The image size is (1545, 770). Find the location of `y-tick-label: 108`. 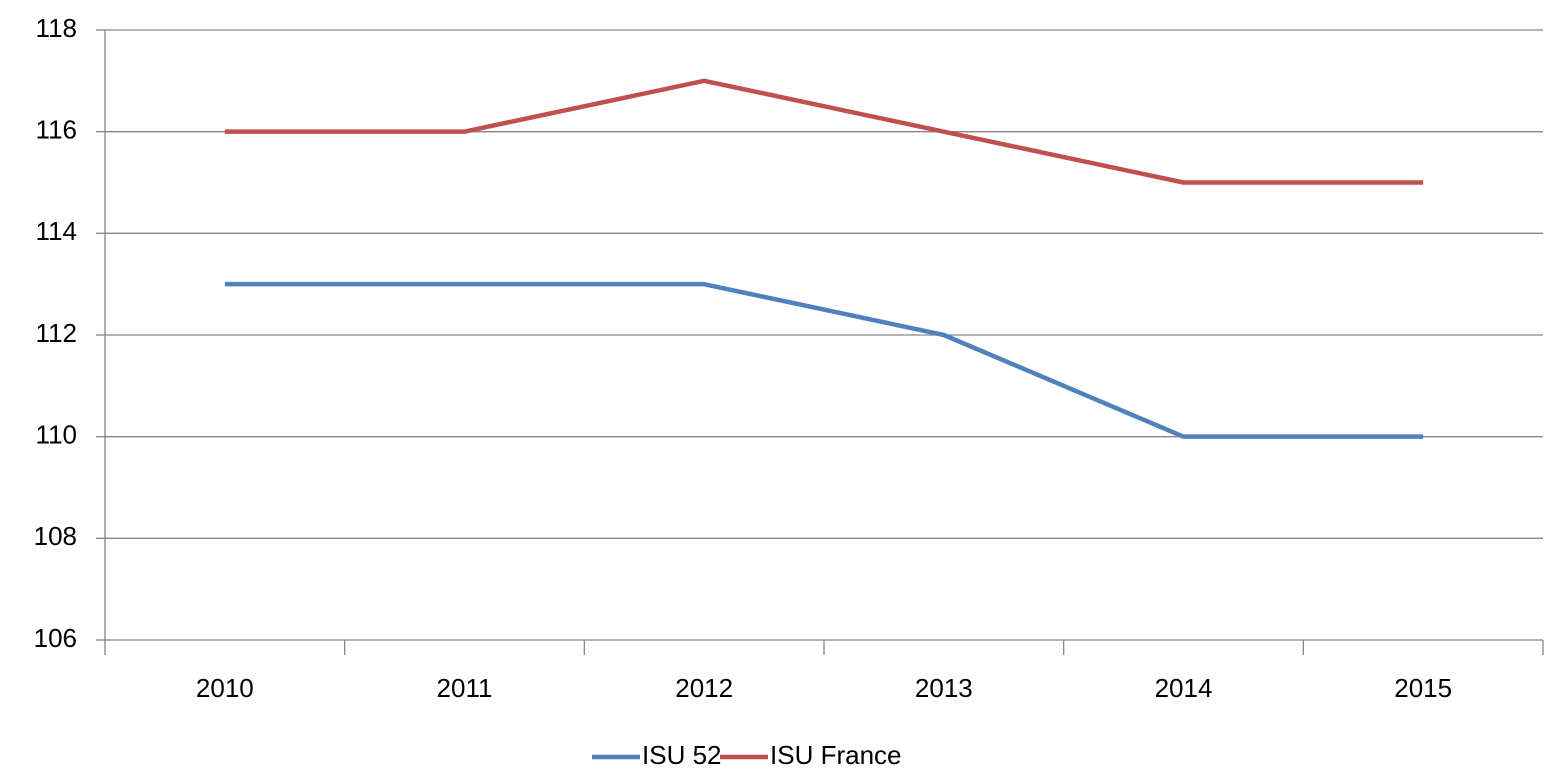

y-tick-label: 108 is located at coordinates (55, 536).